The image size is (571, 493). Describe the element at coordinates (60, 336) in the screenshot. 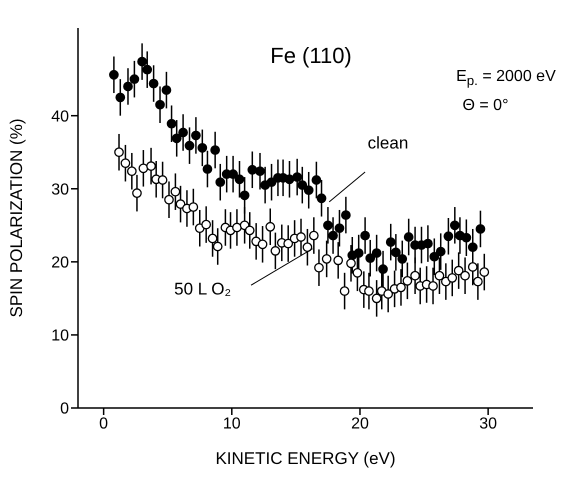

I see `y-tick-label: 10` at that location.